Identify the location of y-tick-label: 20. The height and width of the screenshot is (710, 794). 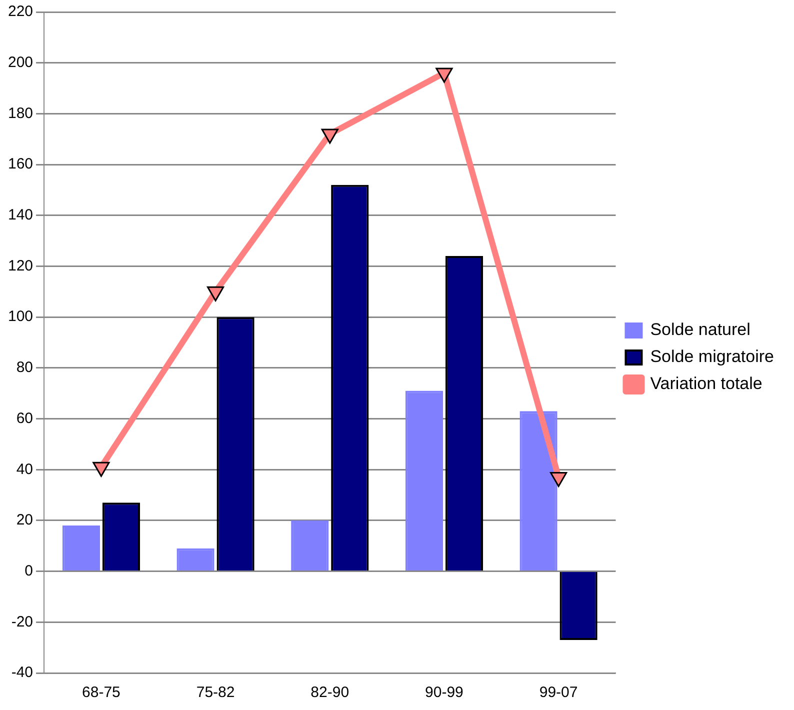
(25, 520).